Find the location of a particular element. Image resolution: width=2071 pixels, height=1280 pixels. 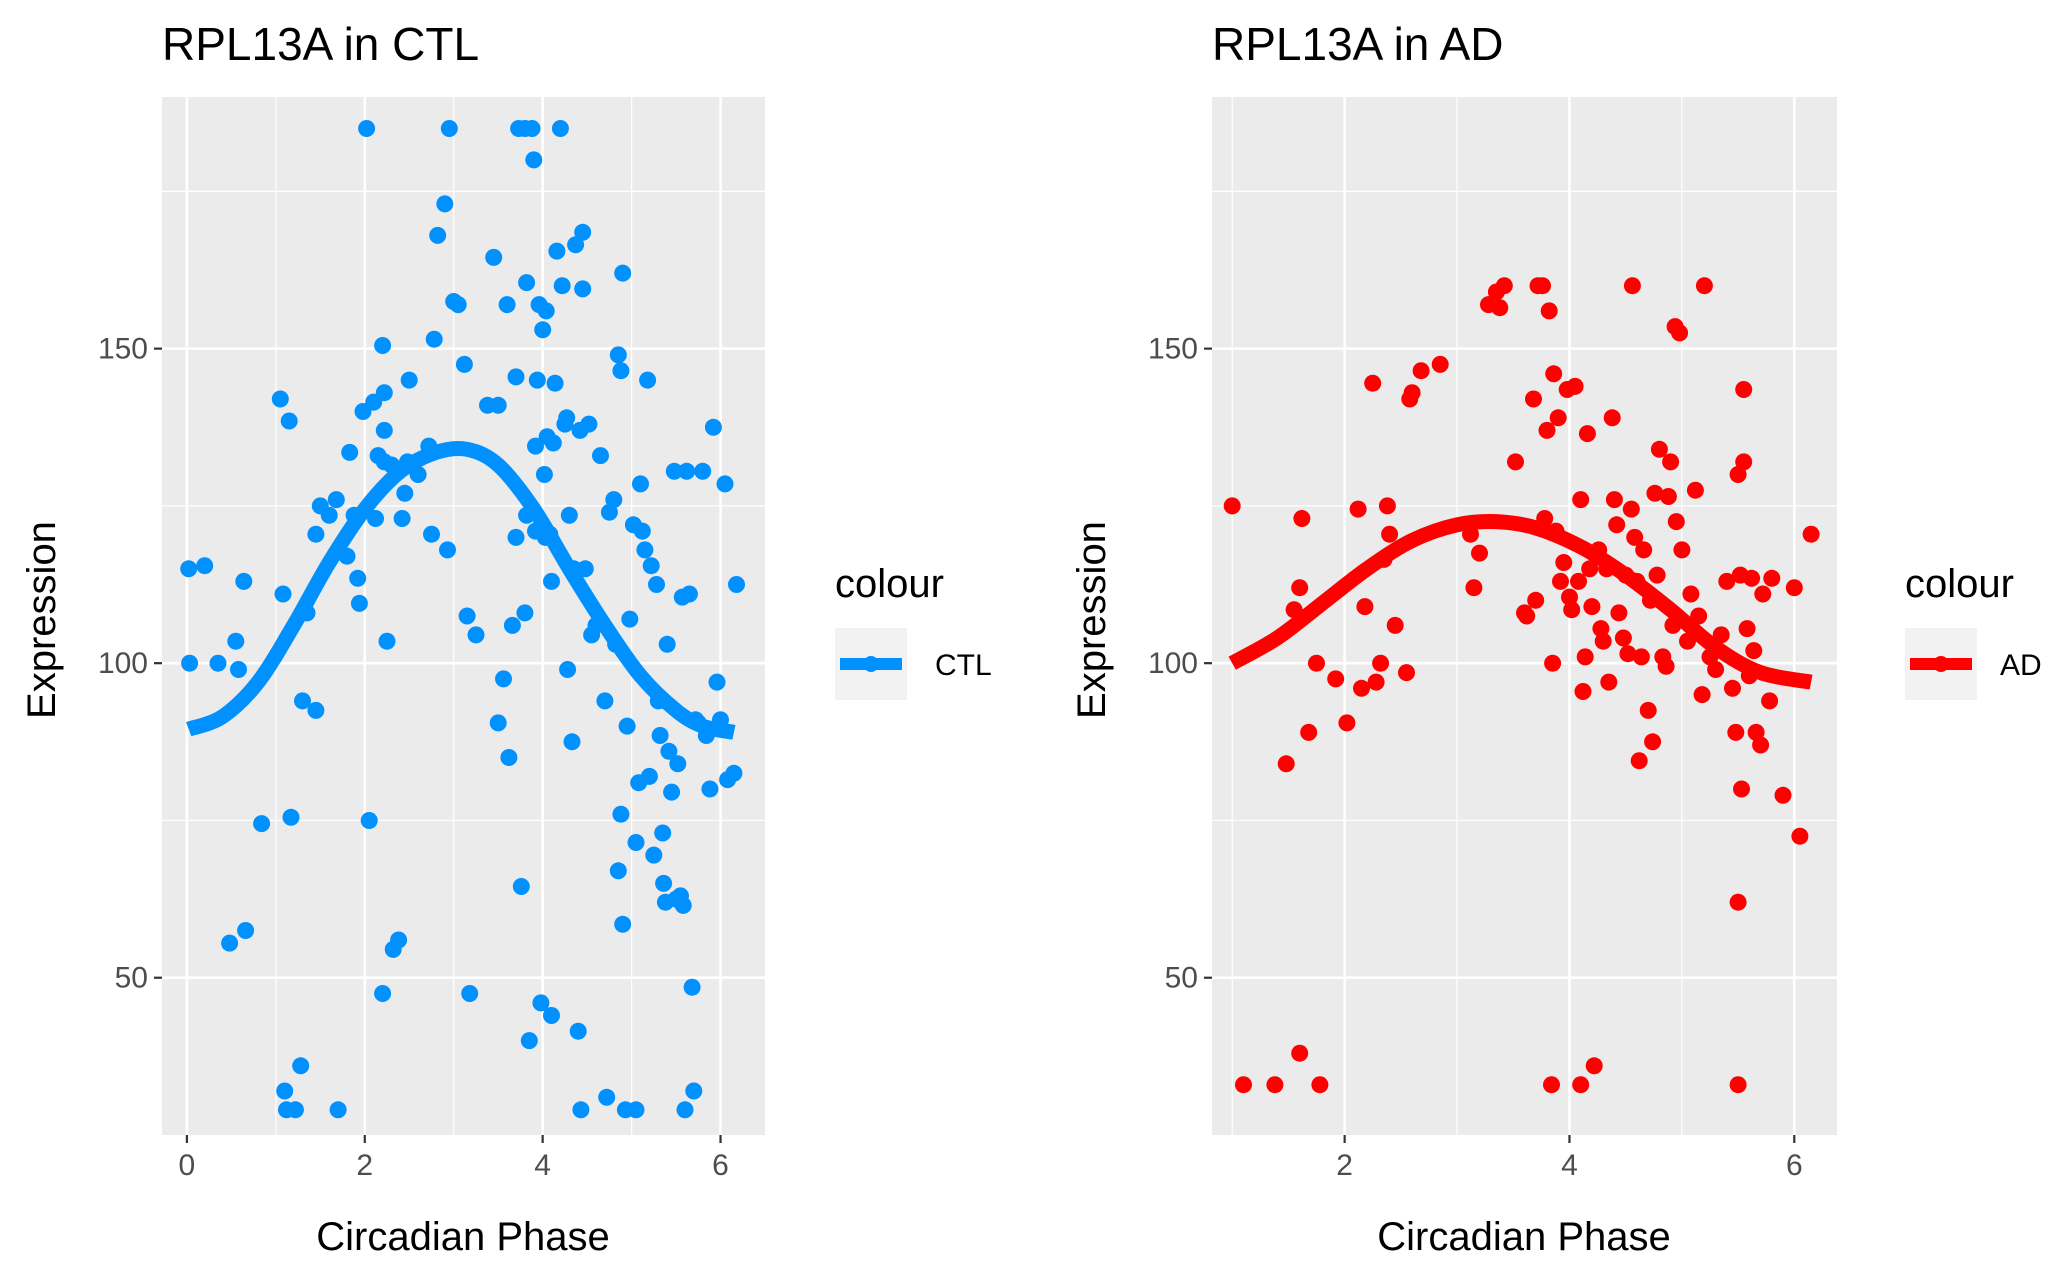

x-axis-title-ad: Circadian Phase is located at coordinates (1524, 1237).